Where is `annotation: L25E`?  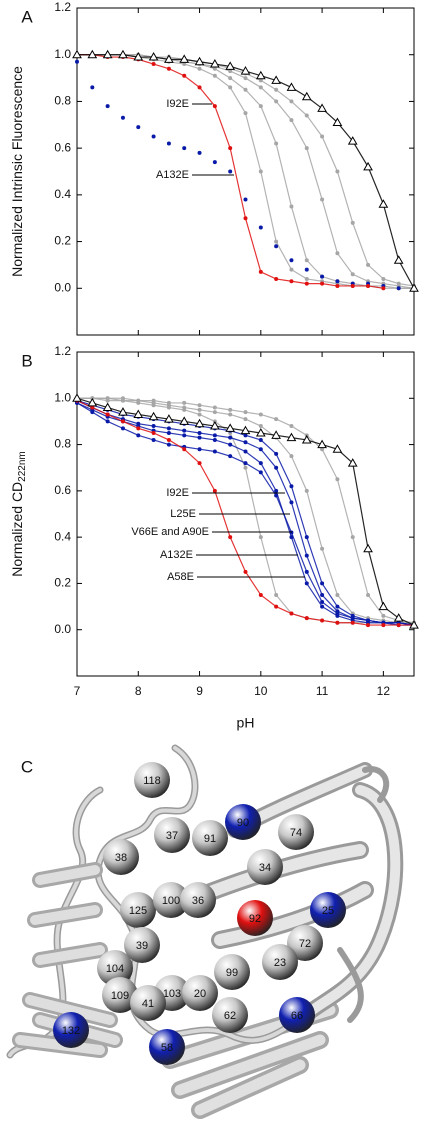 annotation: L25E is located at coordinates (183, 514).